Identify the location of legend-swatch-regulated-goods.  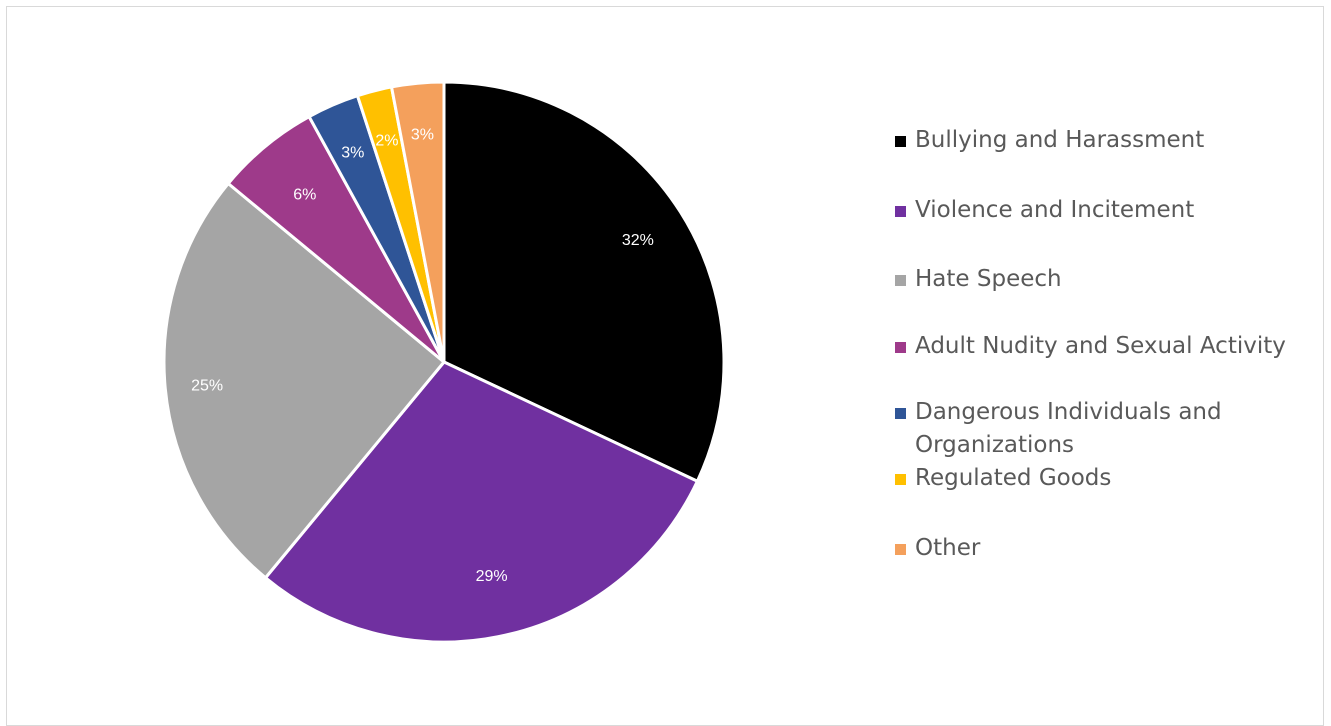
(900, 479).